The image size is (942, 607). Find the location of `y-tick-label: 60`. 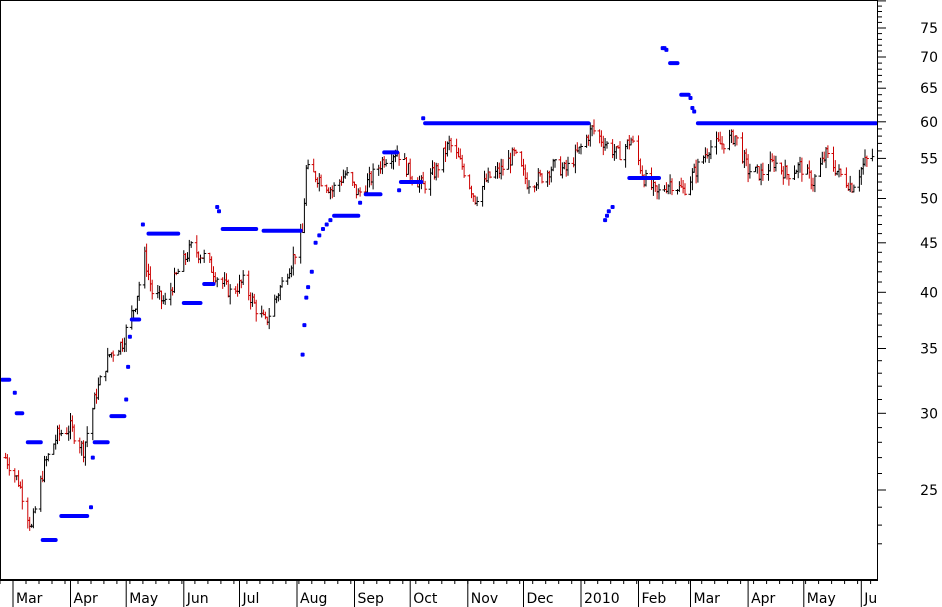

y-tick-label: 60 is located at coordinates (929, 123).